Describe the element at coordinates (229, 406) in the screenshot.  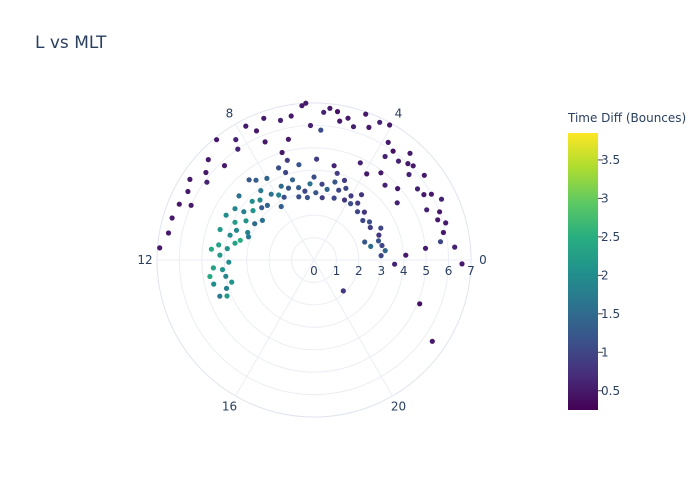
I see `angular-tick-label: 16` at that location.